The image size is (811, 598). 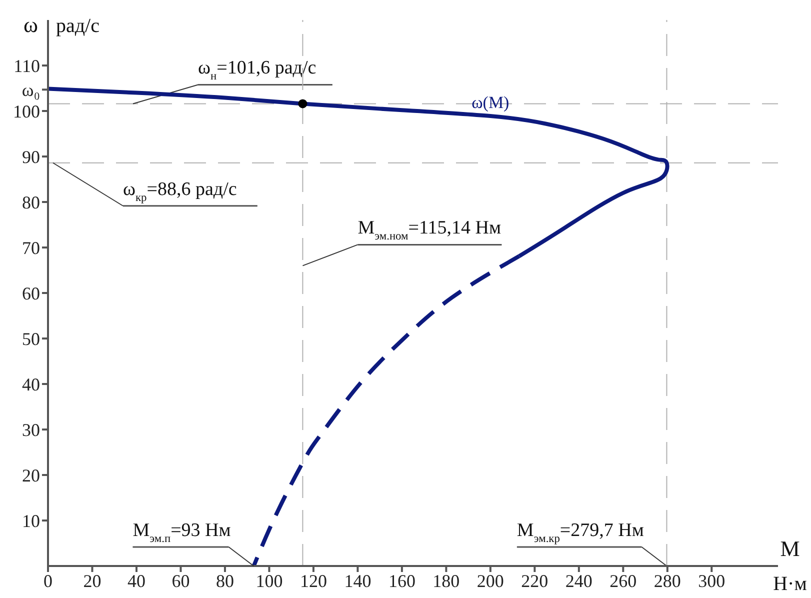 What do you see at coordinates (446, 580) in the screenshot?
I see `x-tick-label: 180` at bounding box center [446, 580].